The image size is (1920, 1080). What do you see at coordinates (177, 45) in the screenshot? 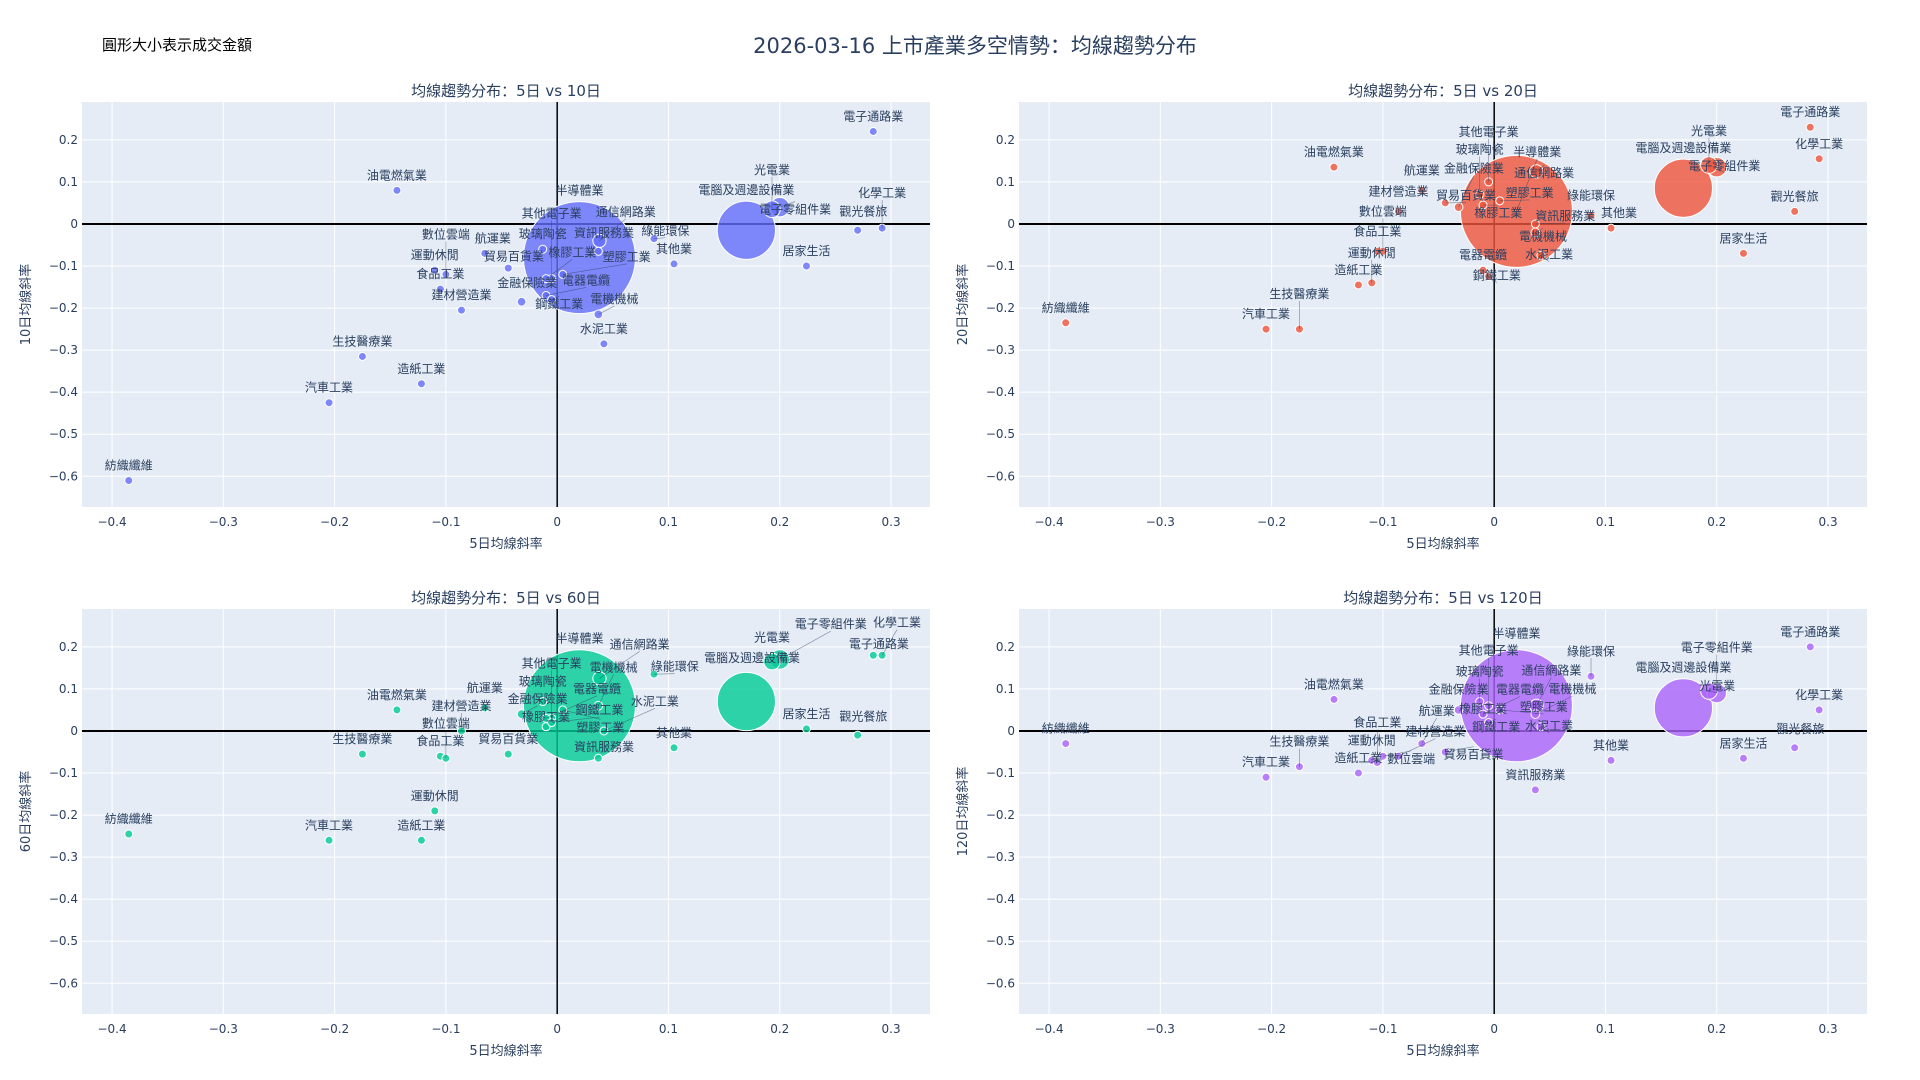
I see `size-annotation: 圓形大小表示成交金額` at bounding box center [177, 45].